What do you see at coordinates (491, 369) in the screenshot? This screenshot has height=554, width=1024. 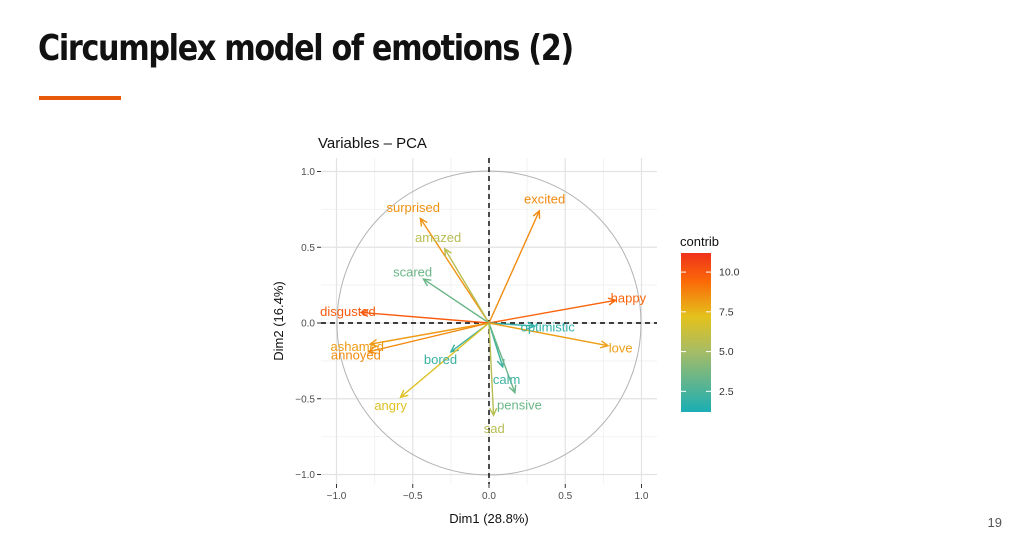 I see `arrow-sad` at bounding box center [491, 369].